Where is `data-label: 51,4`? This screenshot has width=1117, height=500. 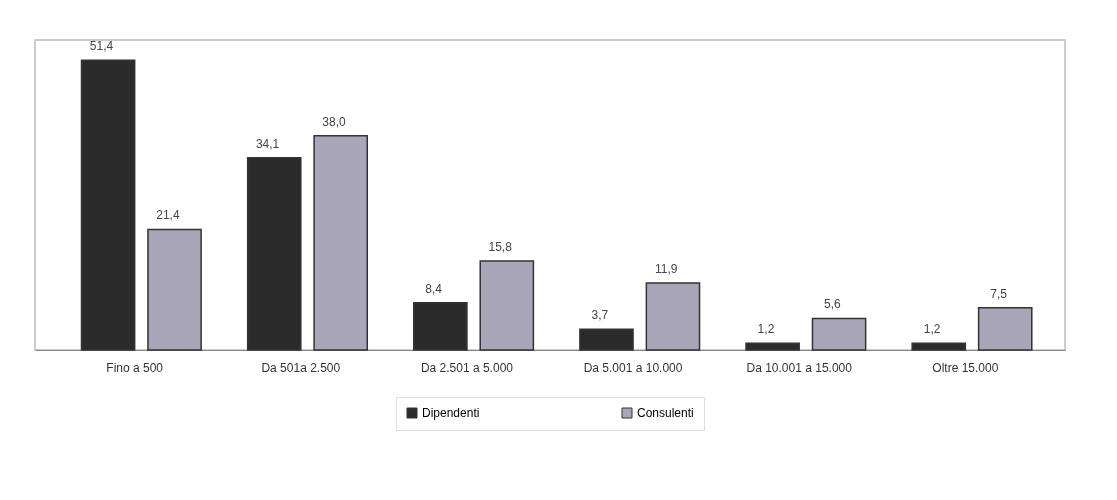
data-label: 51,4 is located at coordinates (101, 46).